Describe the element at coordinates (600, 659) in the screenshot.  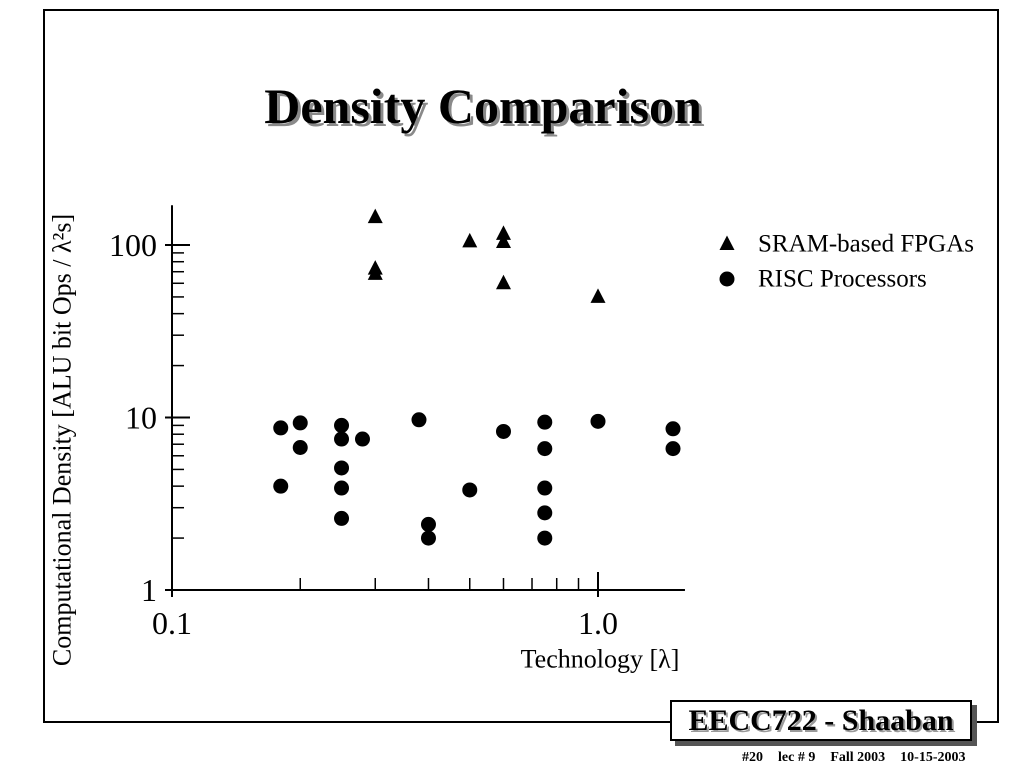
I see `x-axis-label: Technology [λ]` at that location.